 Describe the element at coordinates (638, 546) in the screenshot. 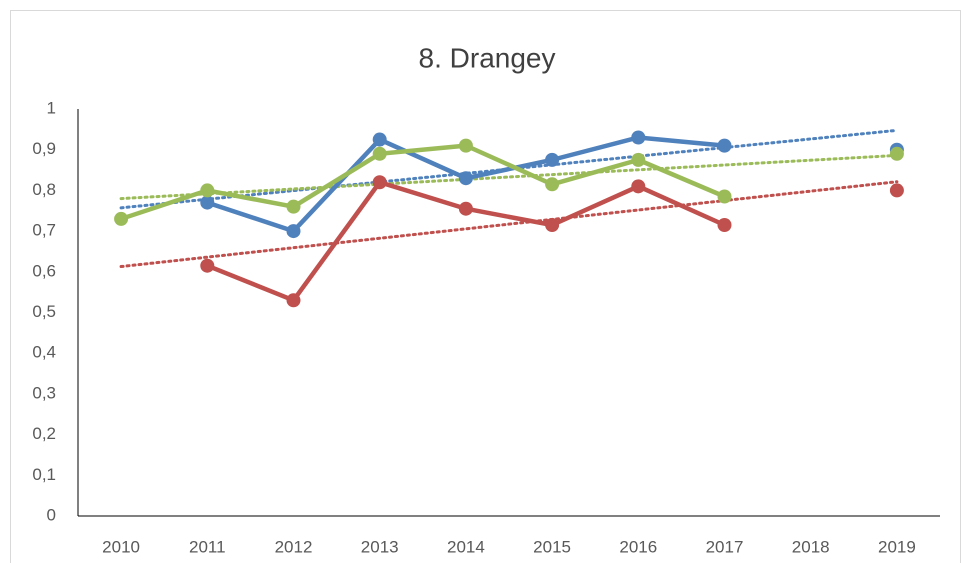

I see `x-tick-label: 2016` at that location.